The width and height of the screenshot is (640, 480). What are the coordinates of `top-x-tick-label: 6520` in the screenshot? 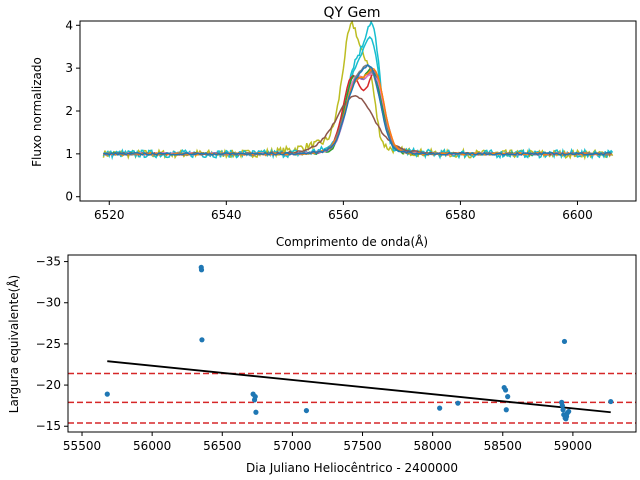 It's located at (109, 215).